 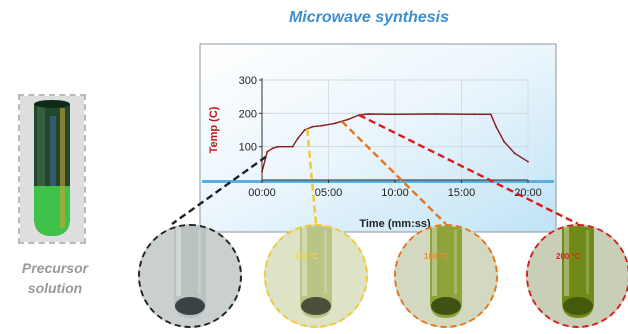 What do you see at coordinates (190, 276) in the screenshot?
I see `sample-photo-initial` at bounding box center [190, 276].